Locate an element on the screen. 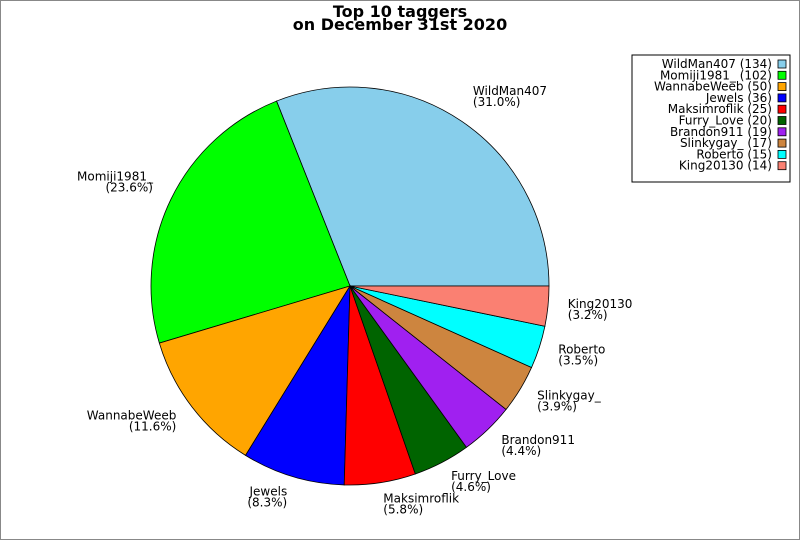  legend-label: Slinkygay_ (17) is located at coordinates (726, 143).